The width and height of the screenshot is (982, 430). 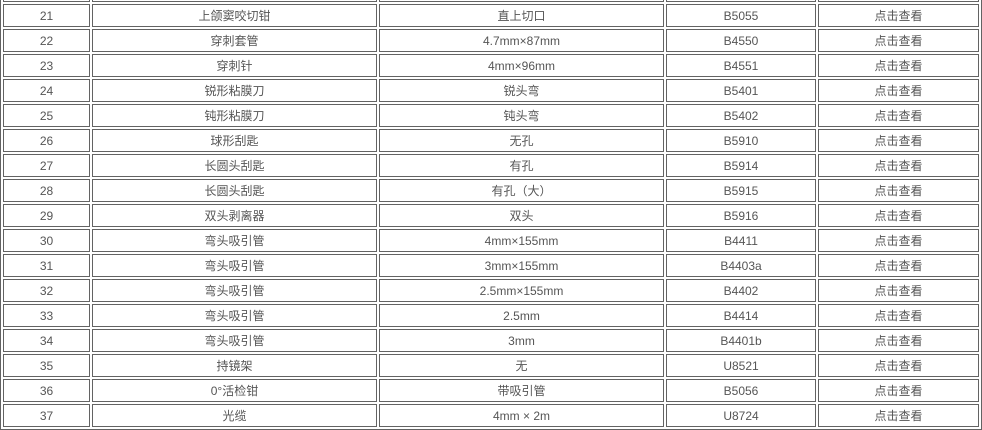 What do you see at coordinates (46, 40) in the screenshot?
I see `row-number-cell: 22` at bounding box center [46, 40].